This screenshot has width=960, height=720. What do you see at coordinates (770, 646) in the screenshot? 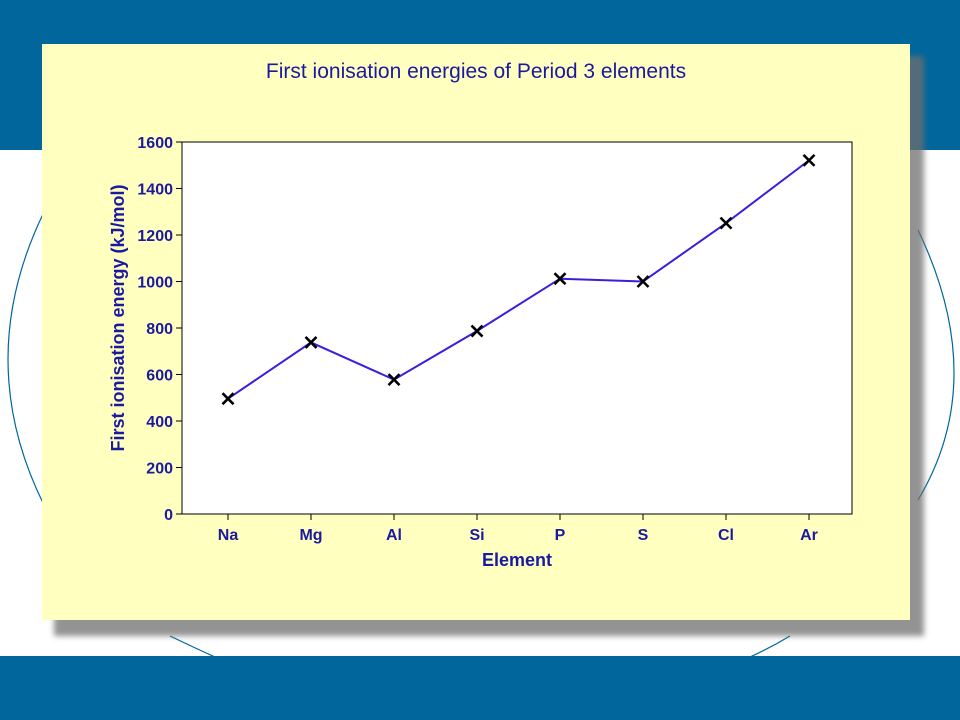
I see `bottom-right-arc` at bounding box center [770, 646].